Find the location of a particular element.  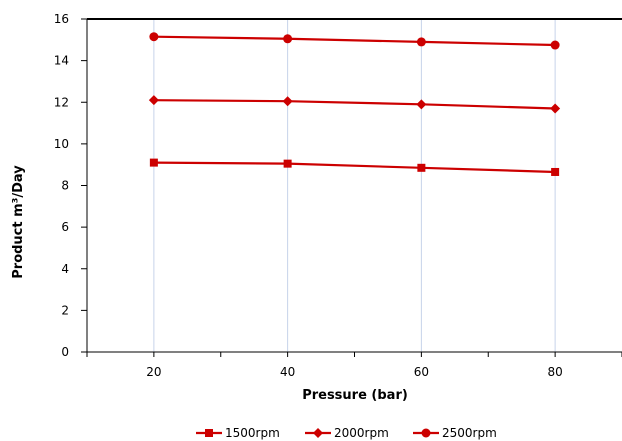

y-tick-label-6: 12 is located at coordinates (61, 102).